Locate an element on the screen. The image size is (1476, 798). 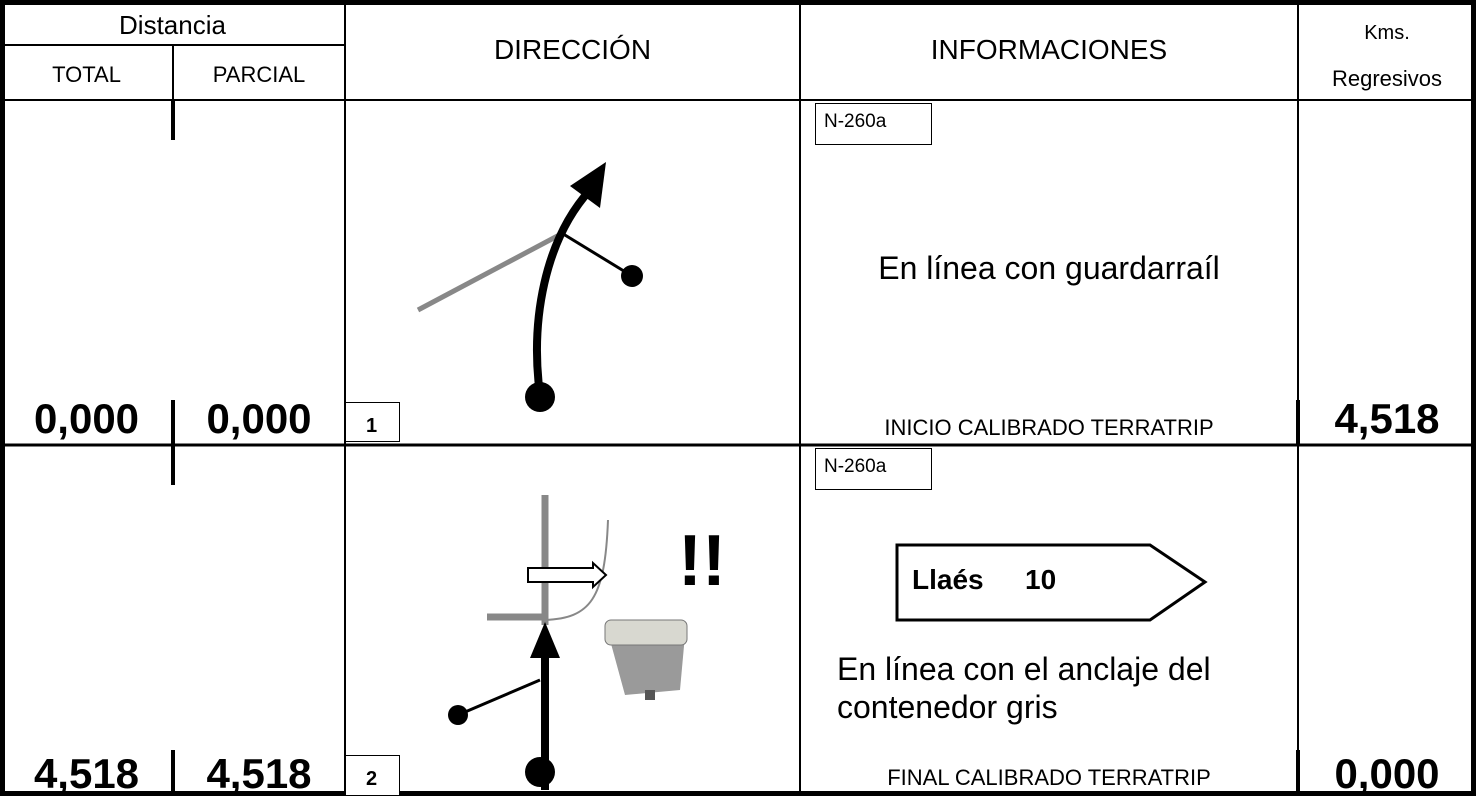
header-total: TOTAL is located at coordinates (86, 74).